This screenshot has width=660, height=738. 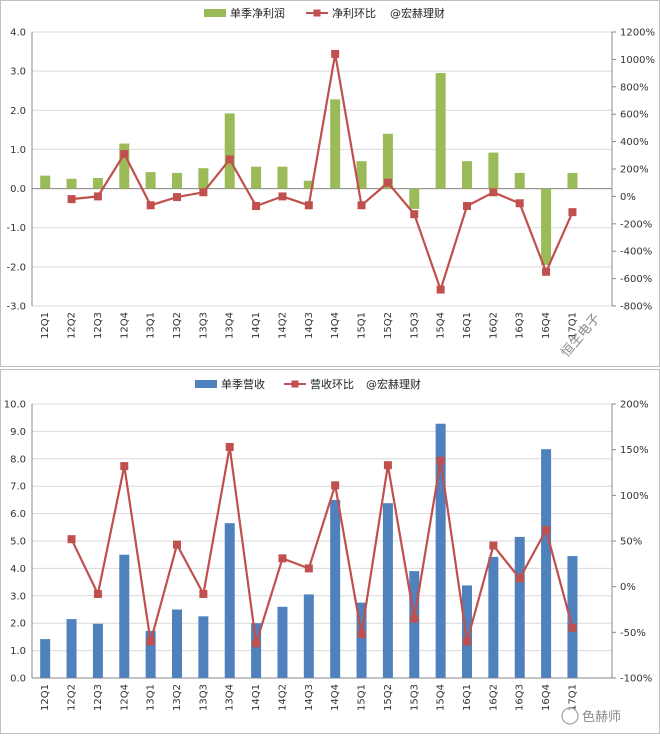 I want to click on right-tick-label: -100%, so click(x=636, y=679).